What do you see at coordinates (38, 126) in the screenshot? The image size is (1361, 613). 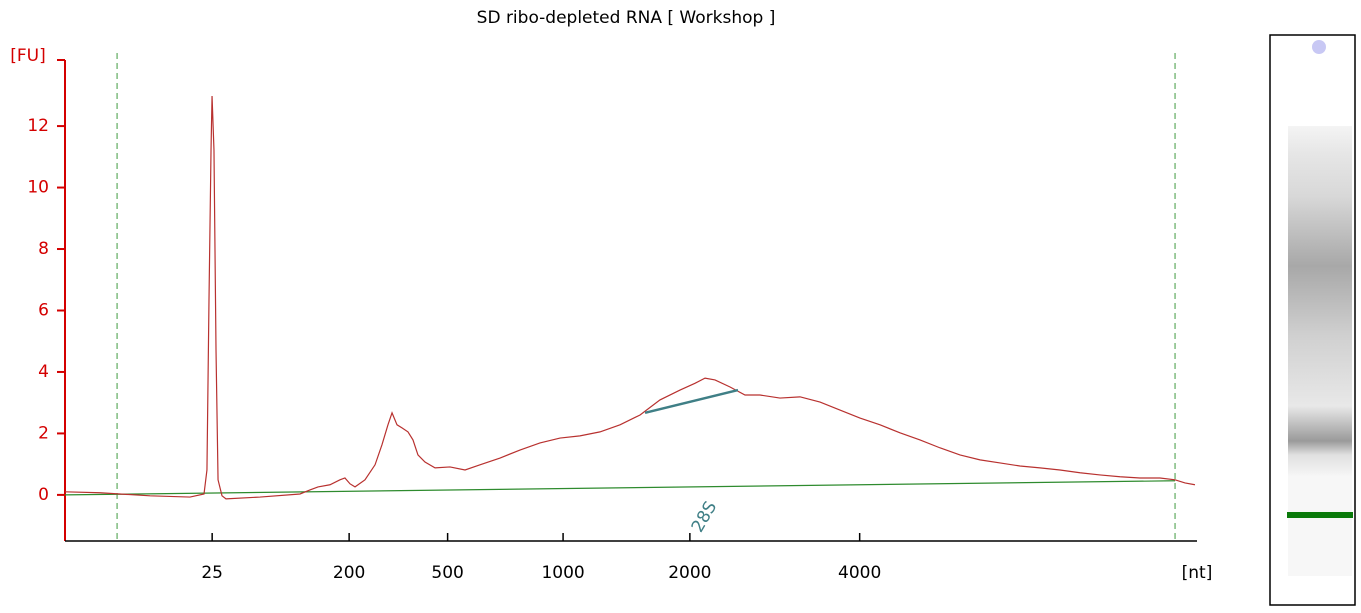 I see `y-tick-label: 12` at bounding box center [38, 126].